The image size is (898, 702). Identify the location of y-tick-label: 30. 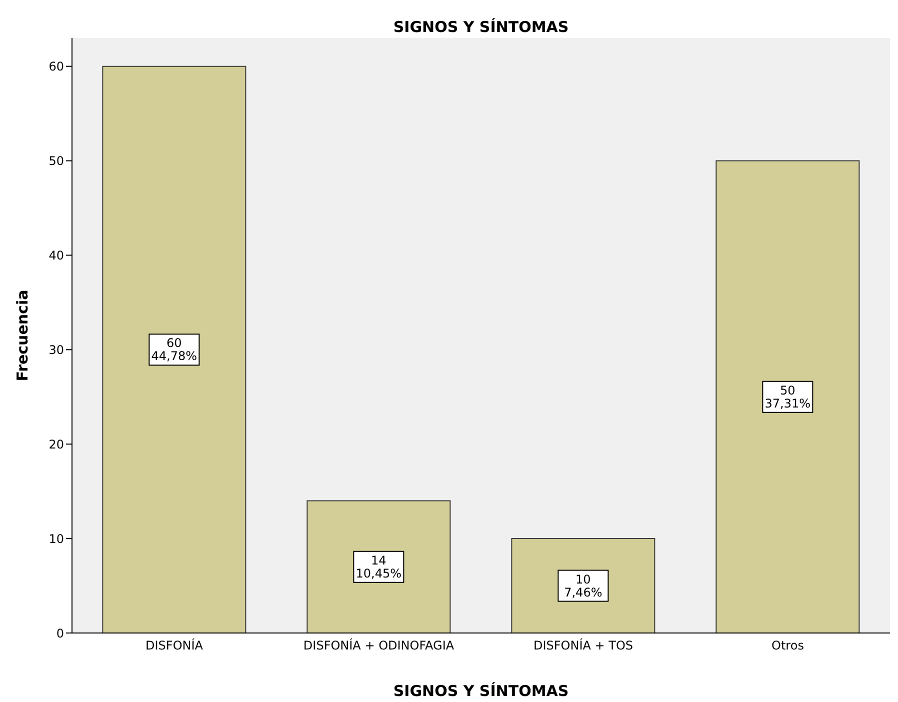
(56, 349).